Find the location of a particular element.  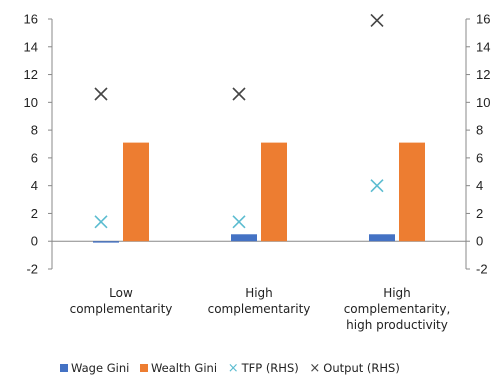

right-tick-label: 12 is located at coordinates (483, 74).